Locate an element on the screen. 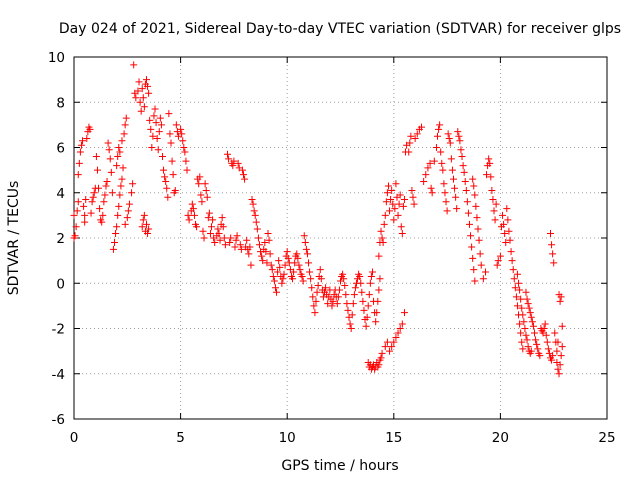  y-tick-label: 6 is located at coordinates (60, 149).